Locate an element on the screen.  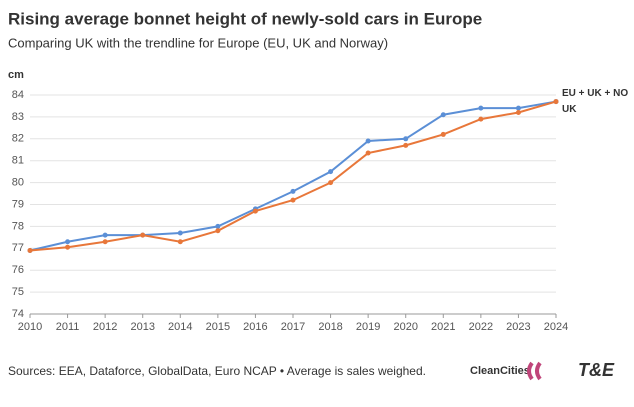
logo: CleanCities is located at coordinates (500, 371).